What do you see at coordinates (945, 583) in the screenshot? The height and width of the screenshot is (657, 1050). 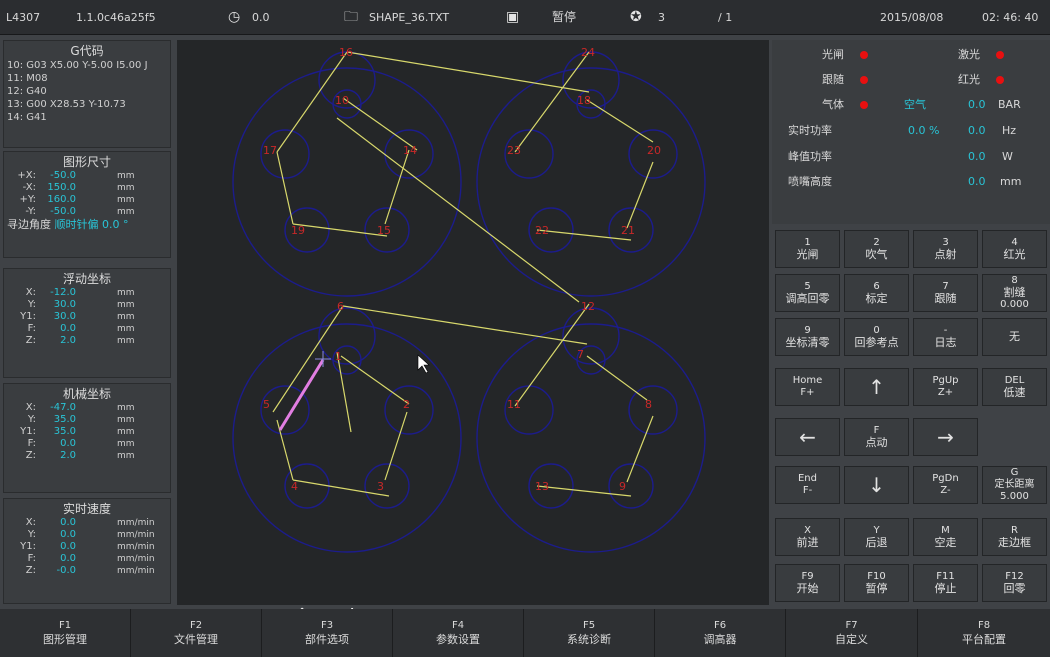 I see `stop-button: F11 停止` at bounding box center [945, 583].